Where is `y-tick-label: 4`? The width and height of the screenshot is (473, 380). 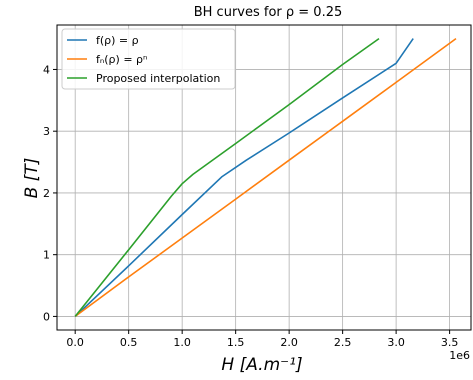
y-tick-label: 4 is located at coordinates (46, 69).